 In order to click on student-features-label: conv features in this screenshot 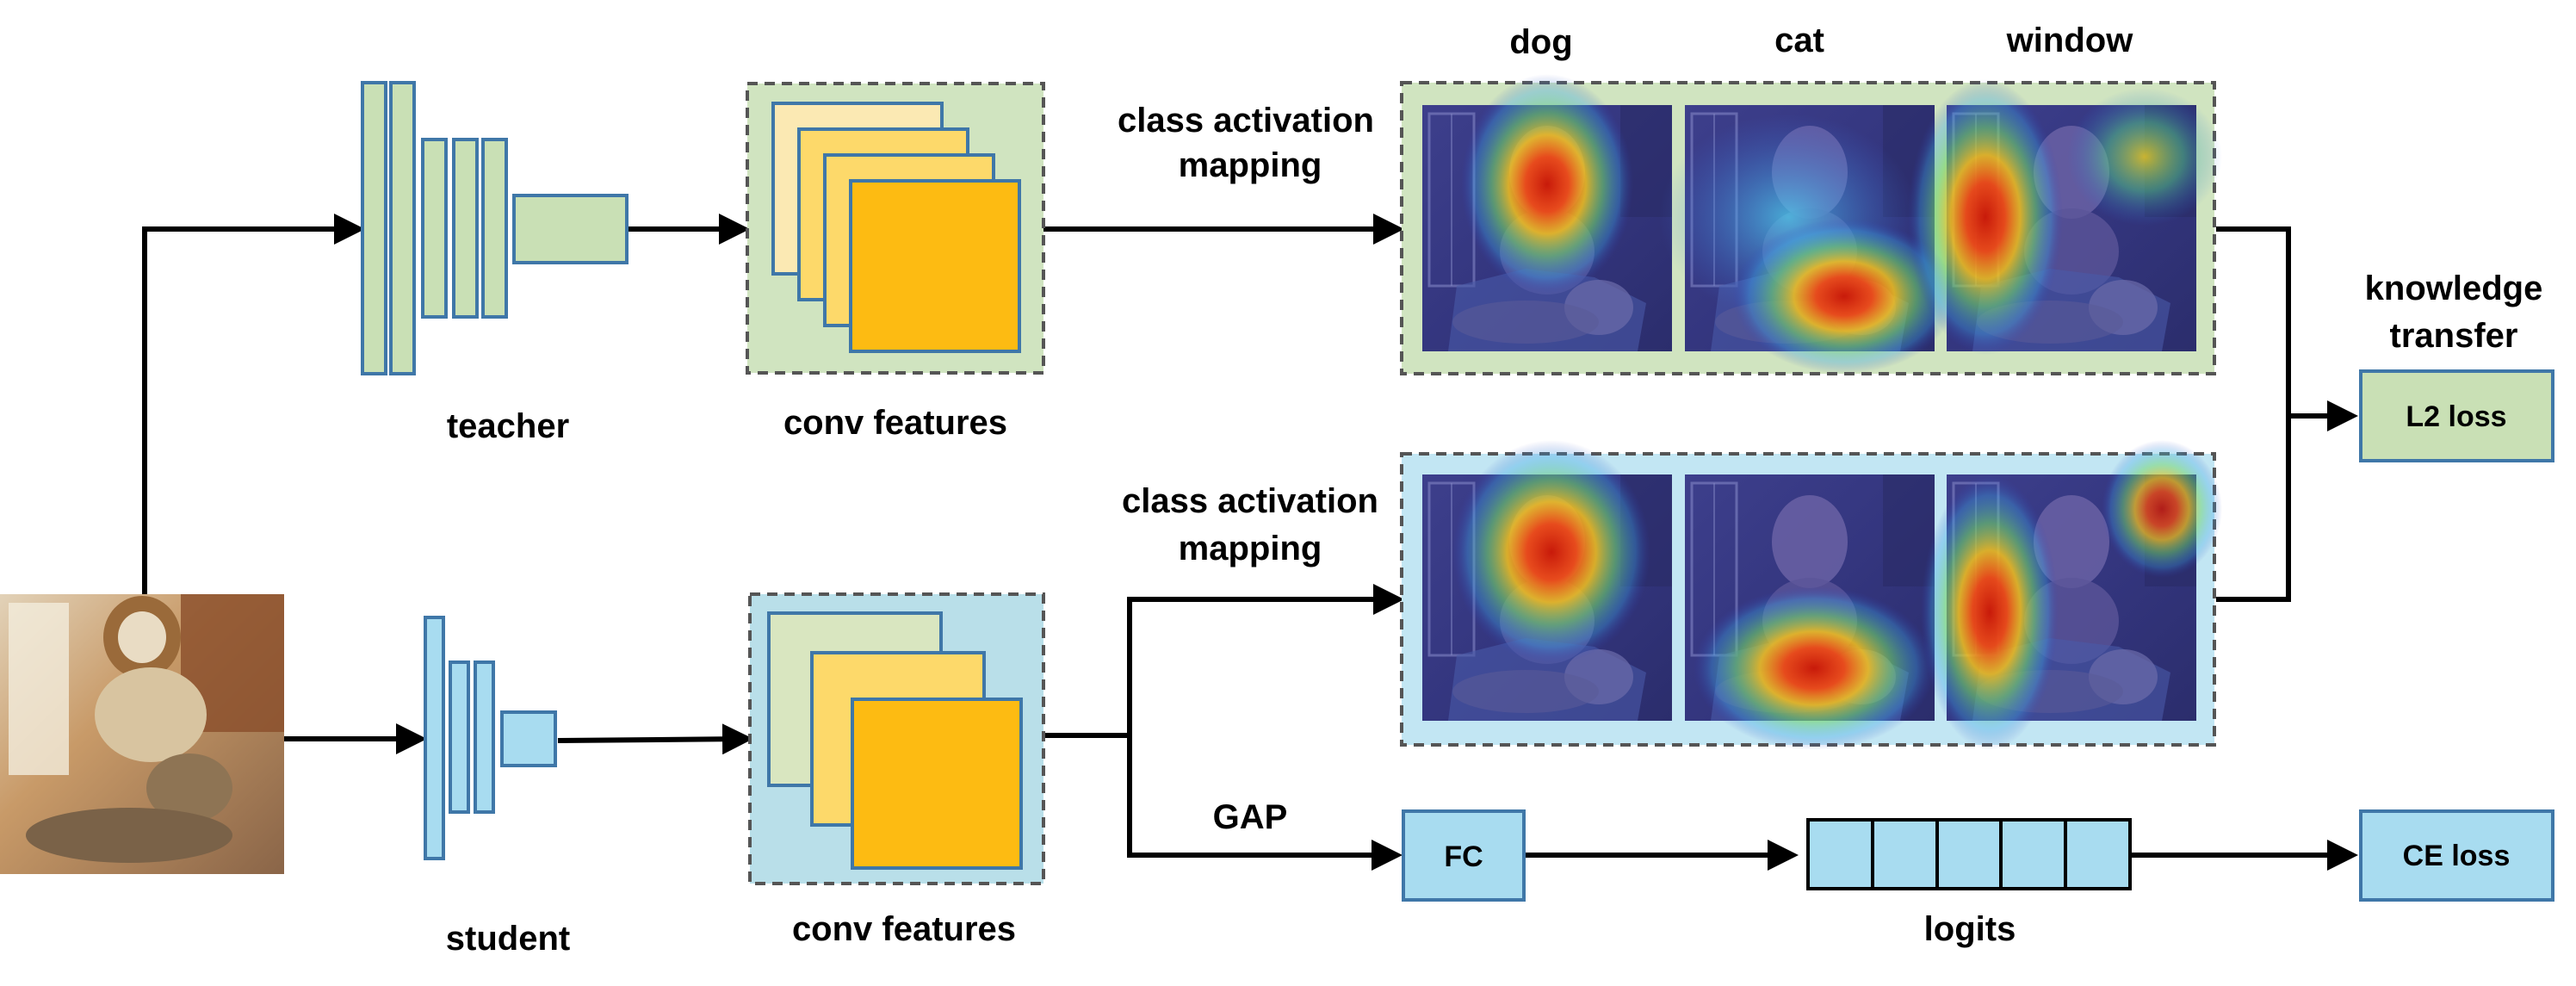, I will do `click(904, 929)`.